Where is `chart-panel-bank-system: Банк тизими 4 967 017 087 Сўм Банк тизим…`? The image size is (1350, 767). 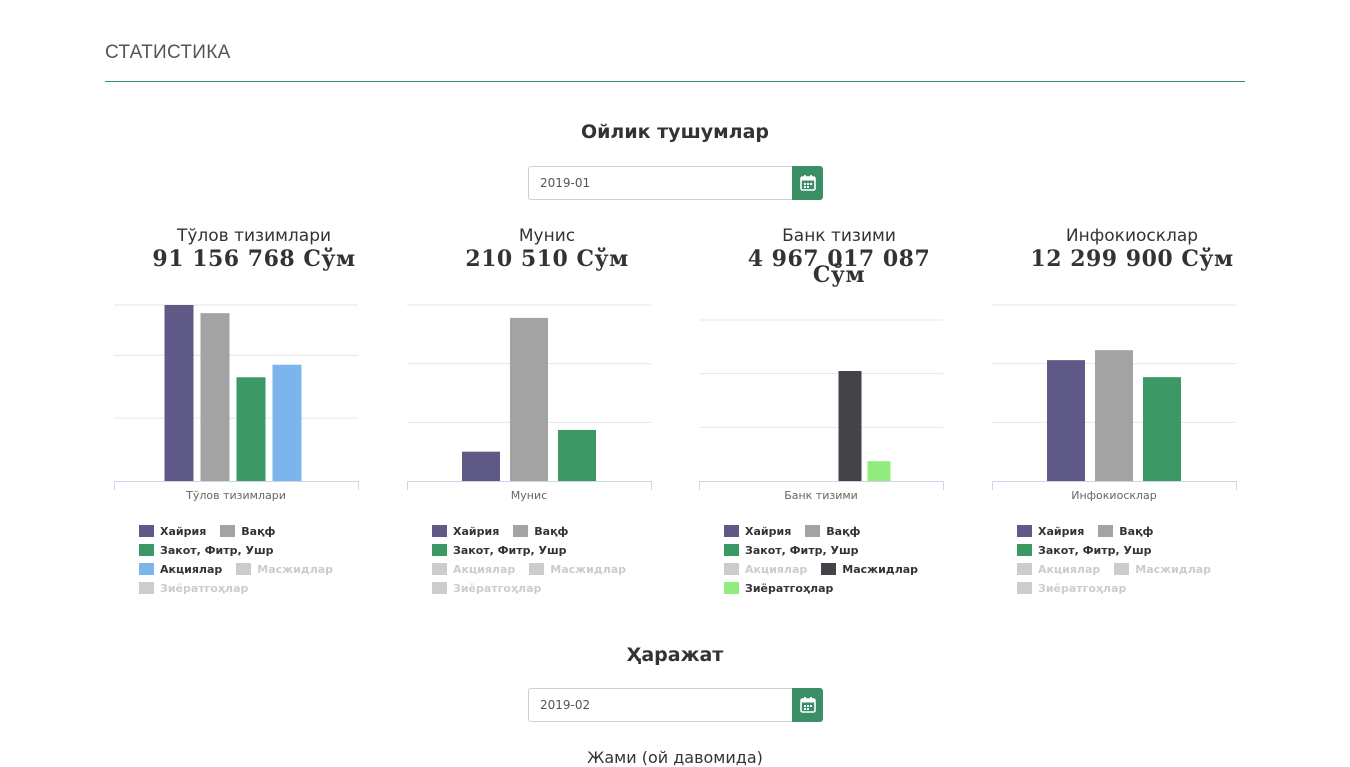 chart-panel-bank-system: Банк тизими 4 967 017 087 Сўм Банк тизим… is located at coordinates (839, 412).